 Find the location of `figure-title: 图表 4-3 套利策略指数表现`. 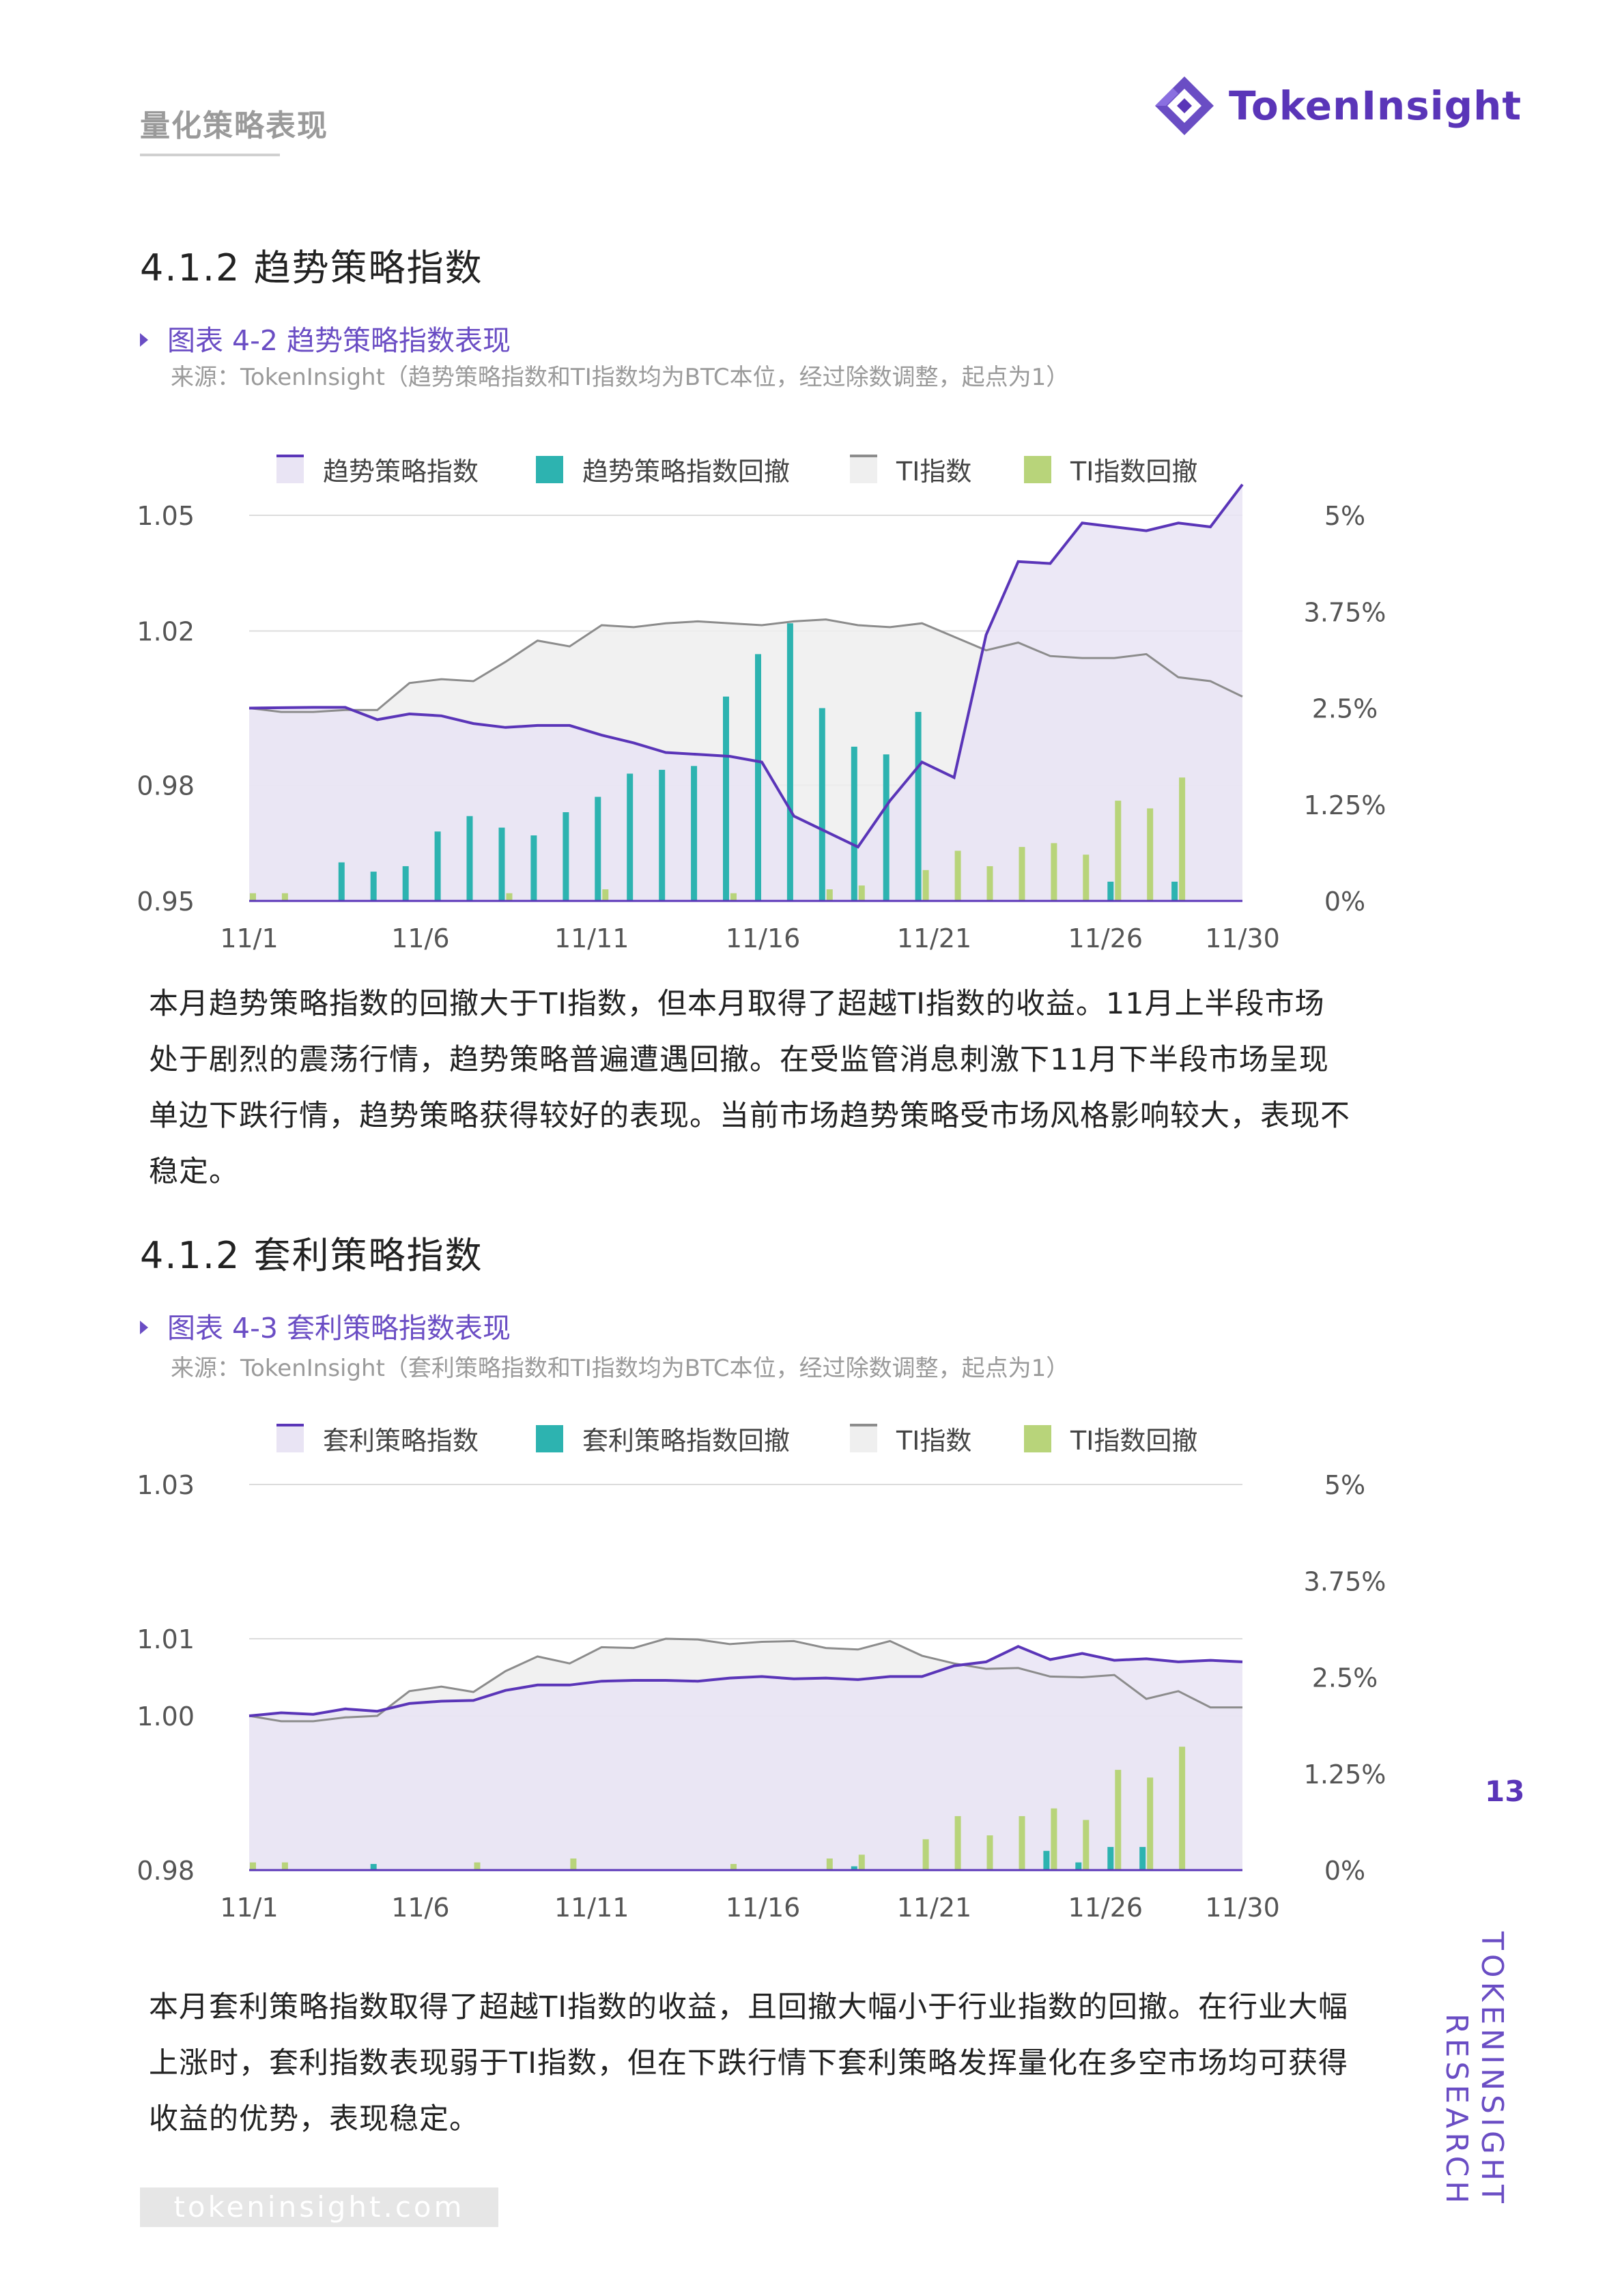

figure-title: 图表 4-3 套利策略指数表现 is located at coordinates (325, 1326).